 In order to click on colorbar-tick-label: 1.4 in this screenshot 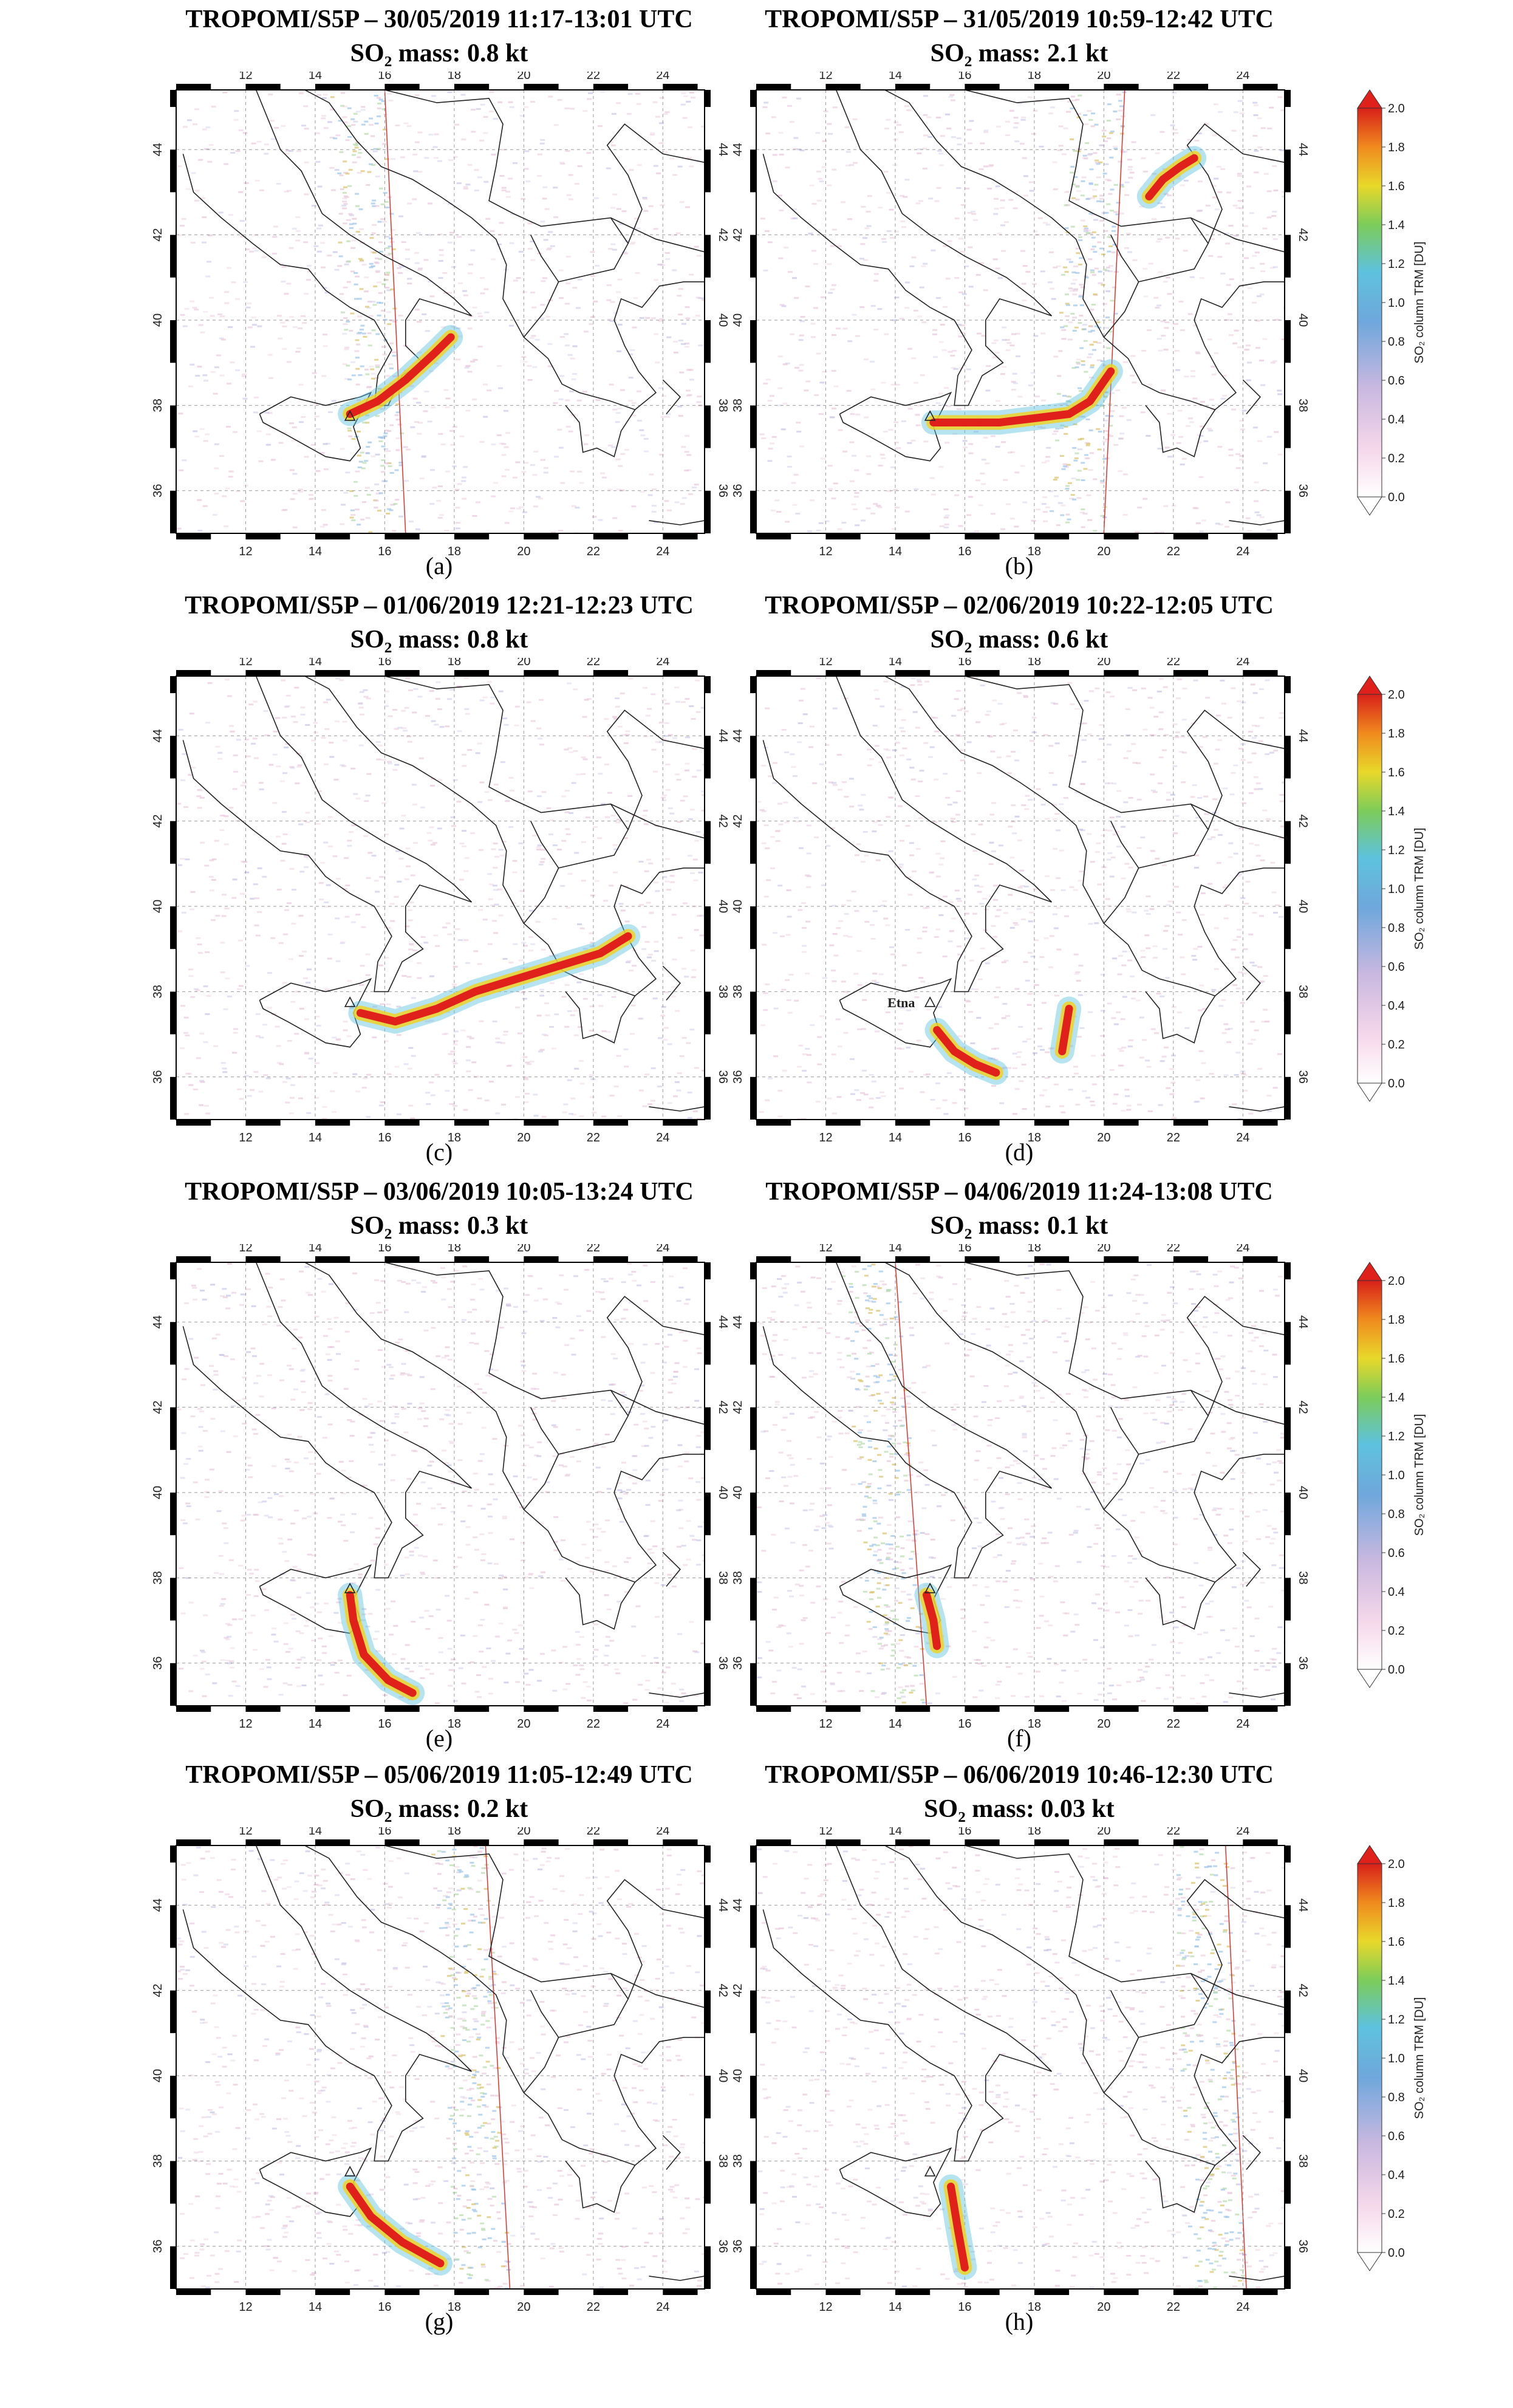, I will do `click(1396, 811)`.